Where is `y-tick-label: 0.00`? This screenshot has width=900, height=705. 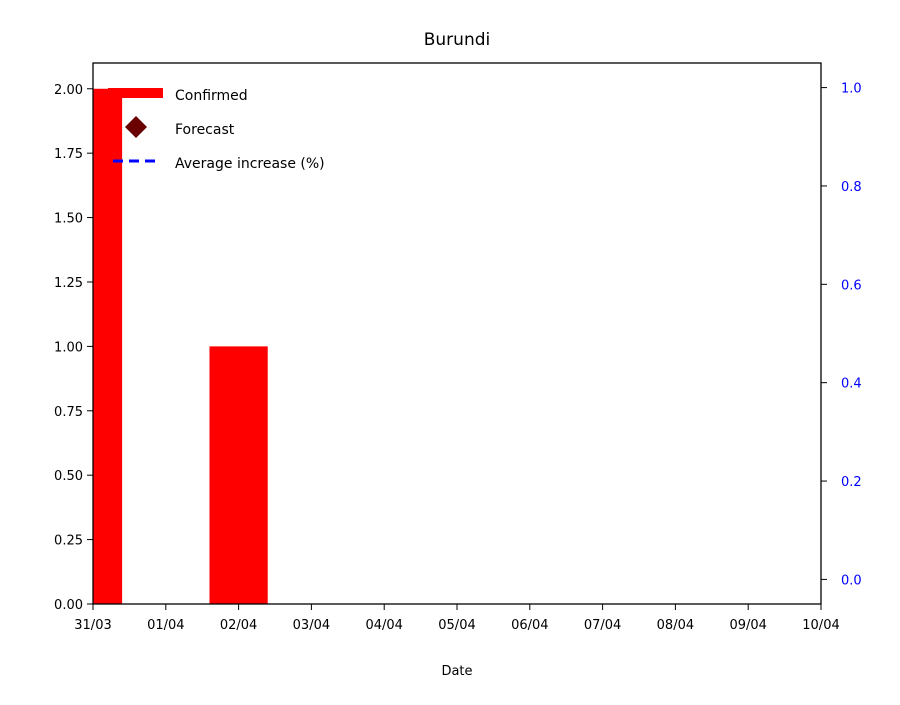 y-tick-label: 0.00 is located at coordinates (68, 605).